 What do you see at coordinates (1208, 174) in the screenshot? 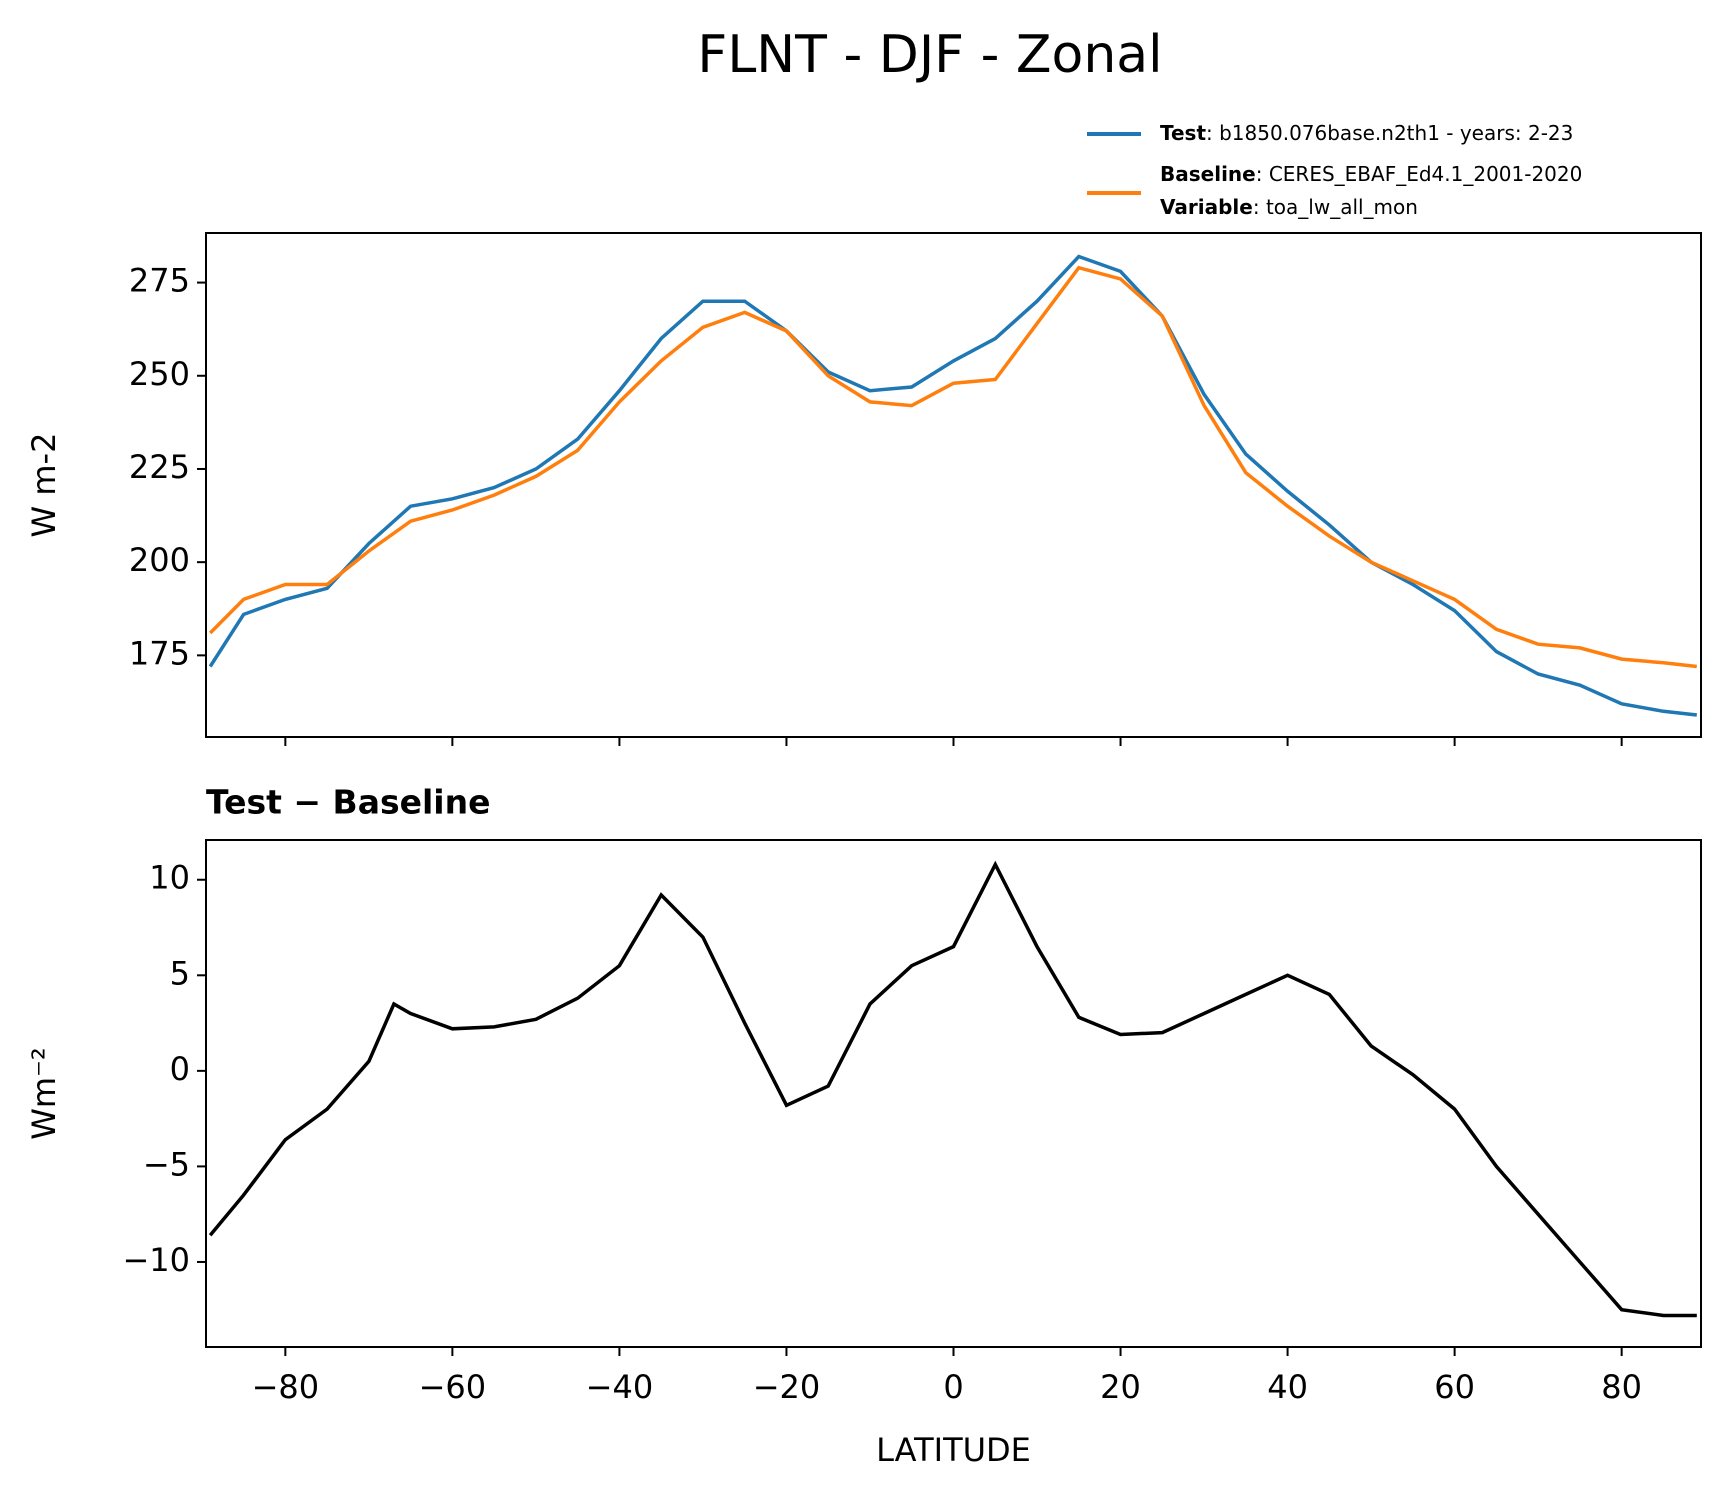
I see `legend-name: Baseline` at bounding box center [1208, 174].